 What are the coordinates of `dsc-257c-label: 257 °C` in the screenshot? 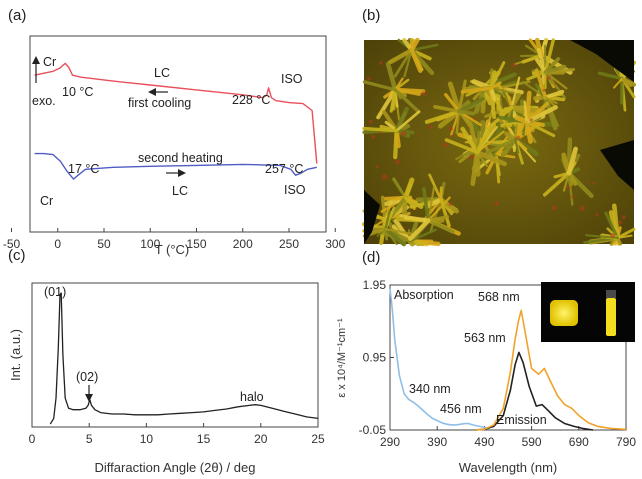 It's located at (284, 169).